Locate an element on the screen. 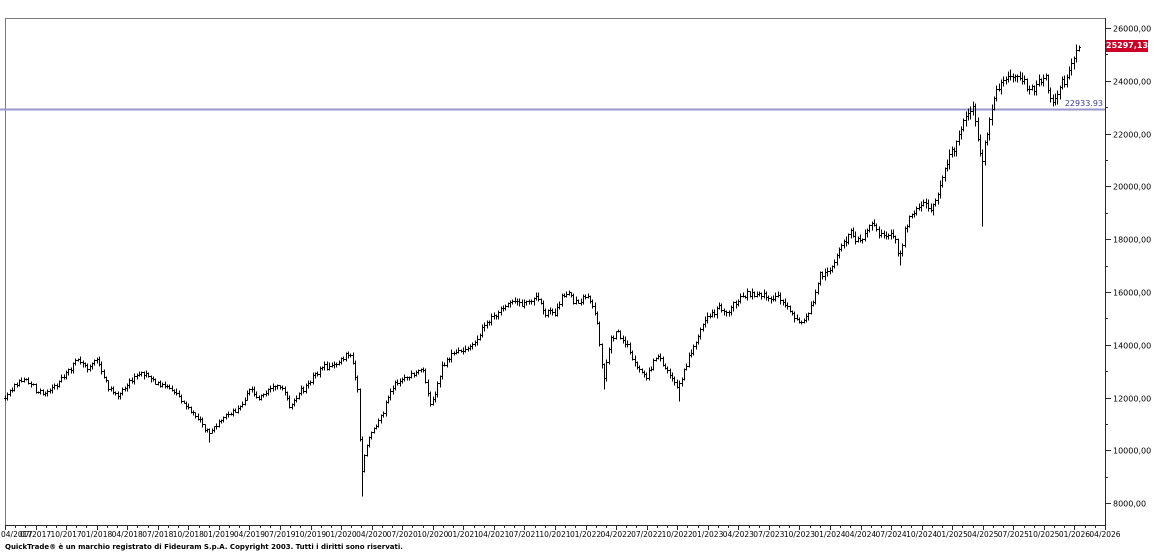 The image size is (1154, 556). x-axis-label: 01/2019 is located at coordinates (218, 534).